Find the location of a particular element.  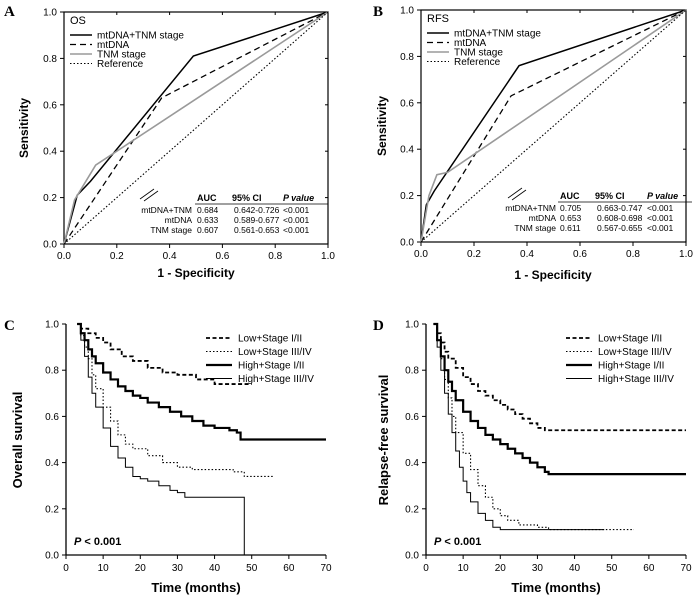

y-axis-label-D: Relapse-free survival is located at coordinates (383, 440).